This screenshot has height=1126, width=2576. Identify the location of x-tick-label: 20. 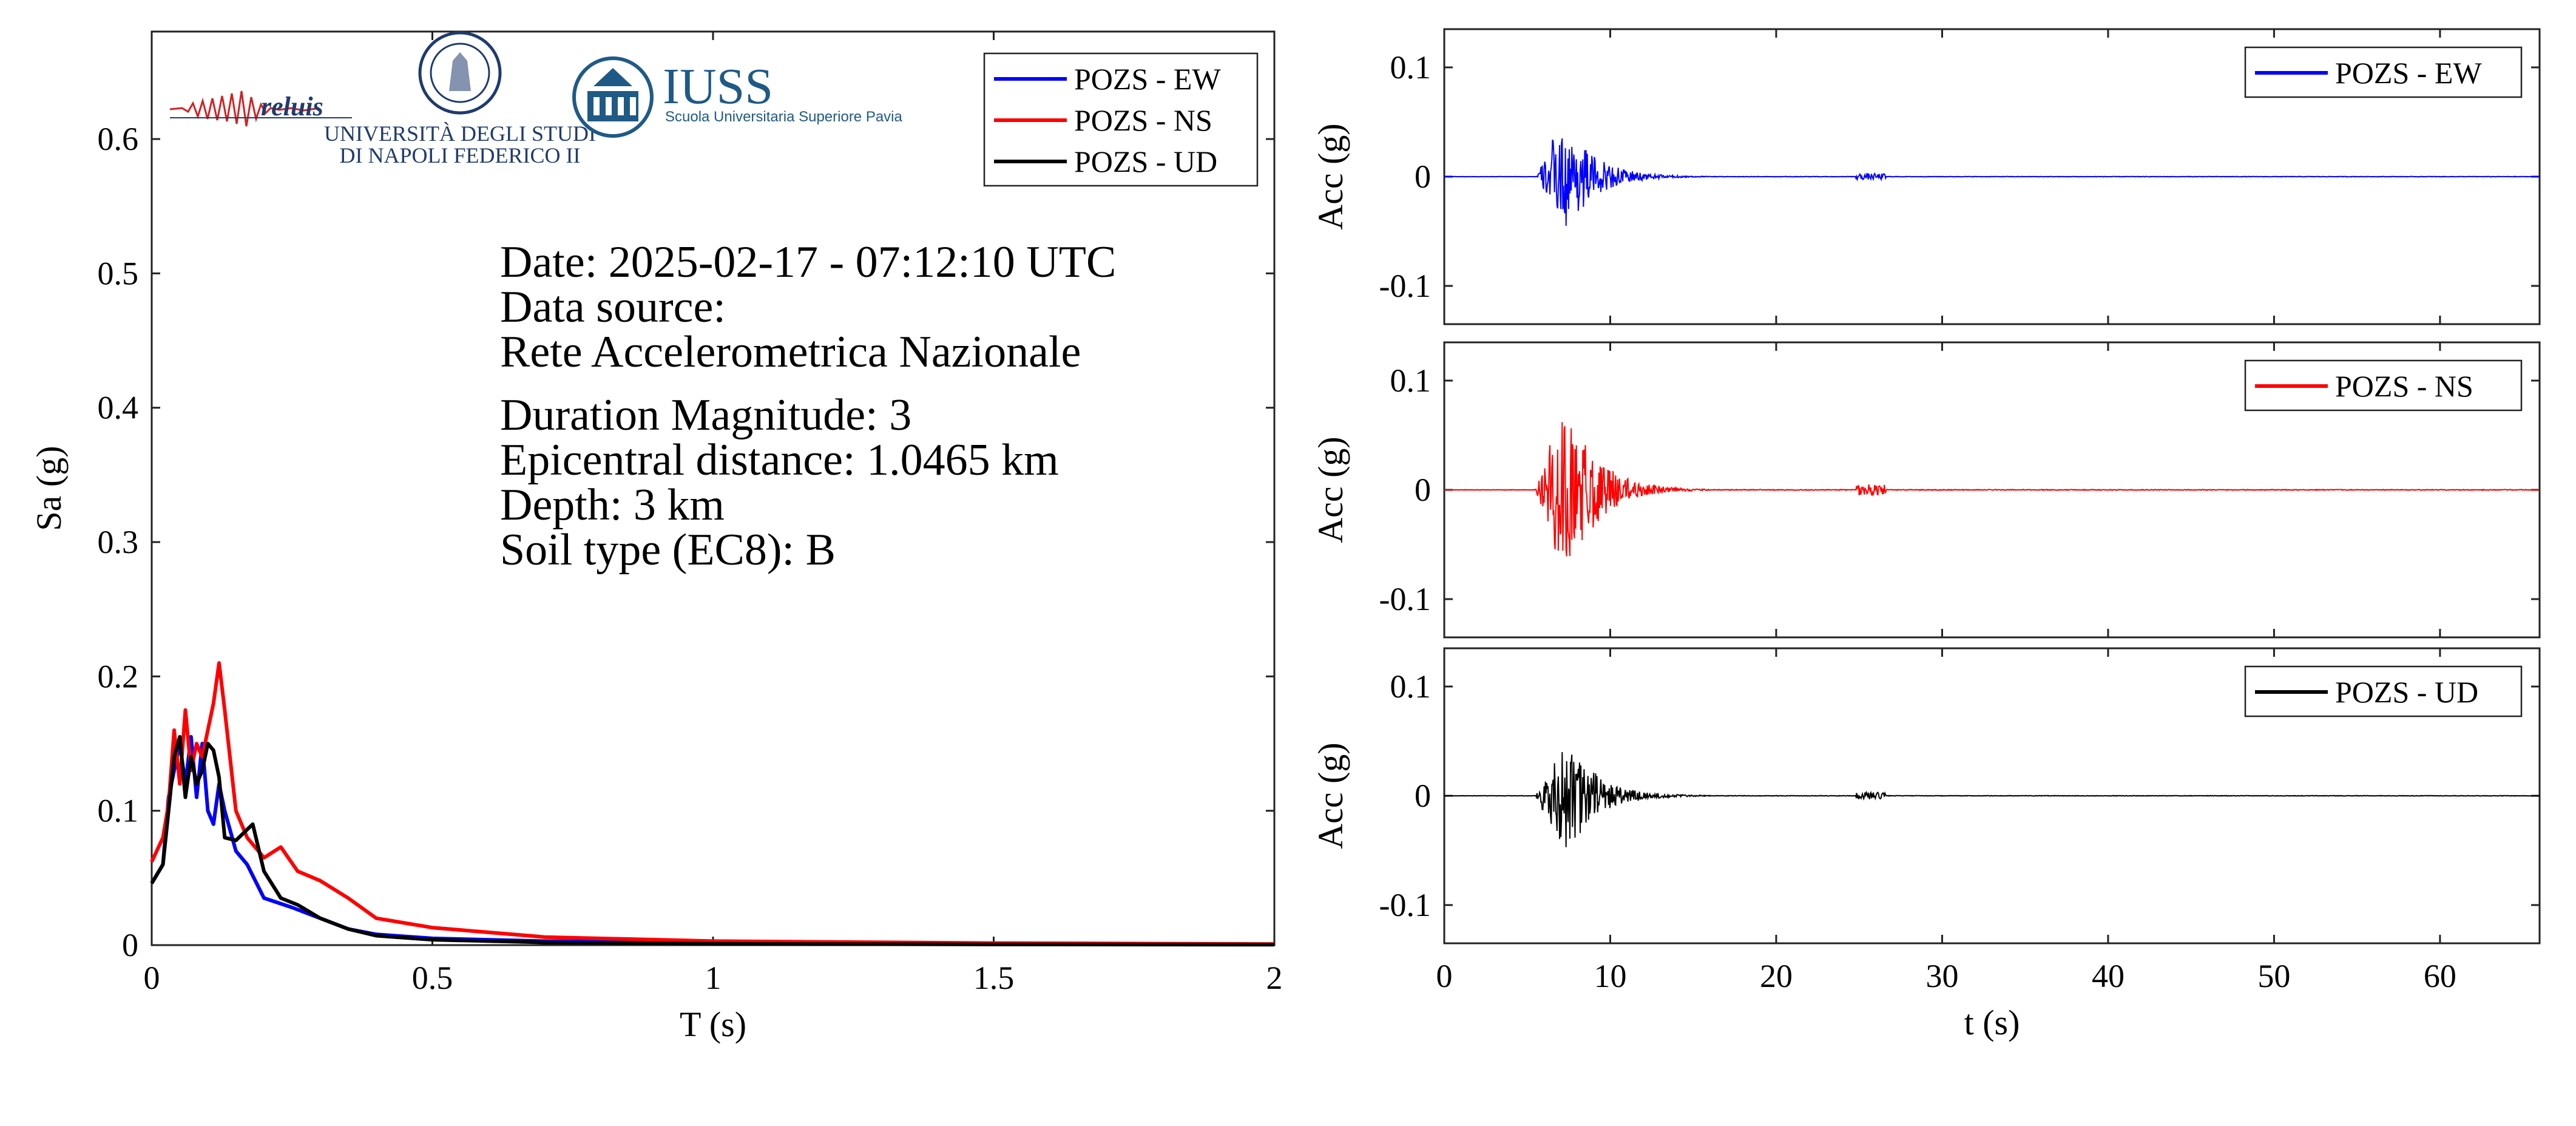
(1776, 976).